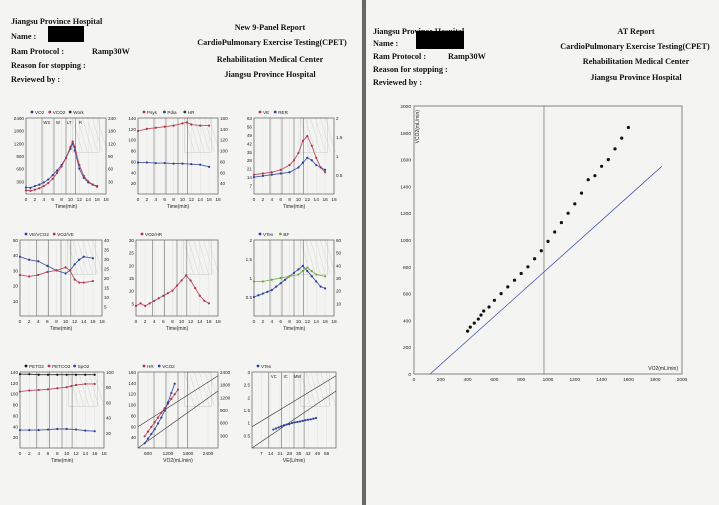 This screenshot has height=505, width=719. What do you see at coordinates (20, 181) in the screenshot?
I see `y-tick-label: 300` at bounding box center [20, 181].